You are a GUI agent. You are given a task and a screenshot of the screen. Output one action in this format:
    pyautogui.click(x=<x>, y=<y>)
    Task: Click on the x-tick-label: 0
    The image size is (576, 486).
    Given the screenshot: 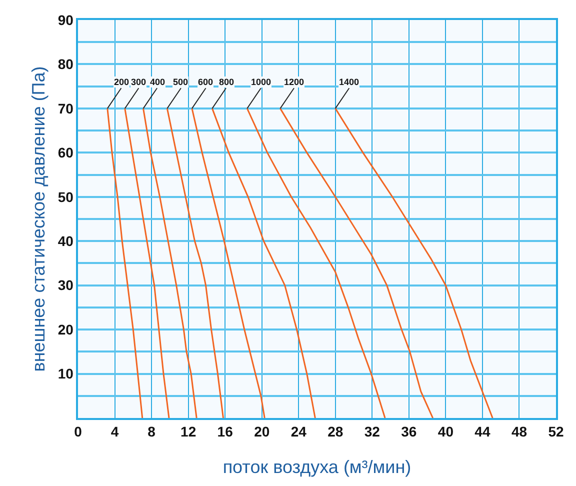 What is the action you would take?
    pyautogui.click(x=78, y=432)
    